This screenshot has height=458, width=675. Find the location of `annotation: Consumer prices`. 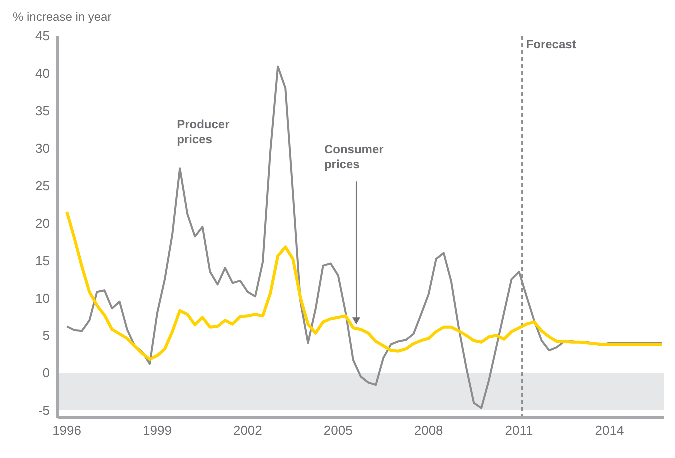

annotation: Consumer prices is located at coordinates (354, 157).